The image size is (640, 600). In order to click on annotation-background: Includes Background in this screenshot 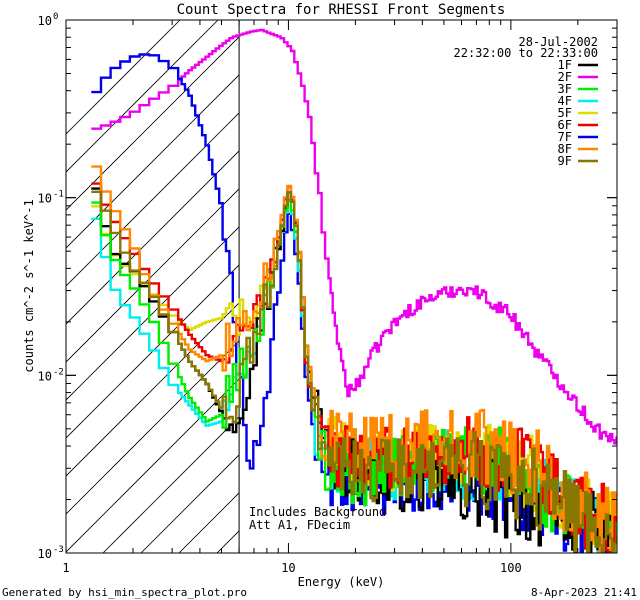, I will do `click(317, 512)`.